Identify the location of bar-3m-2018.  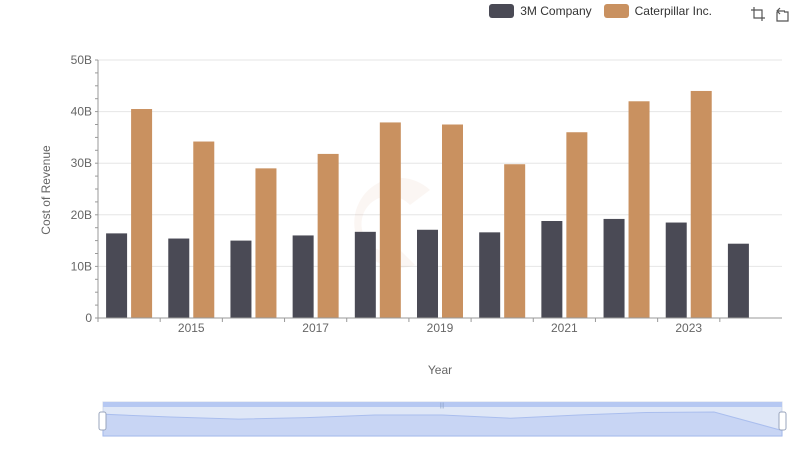
(365, 274).